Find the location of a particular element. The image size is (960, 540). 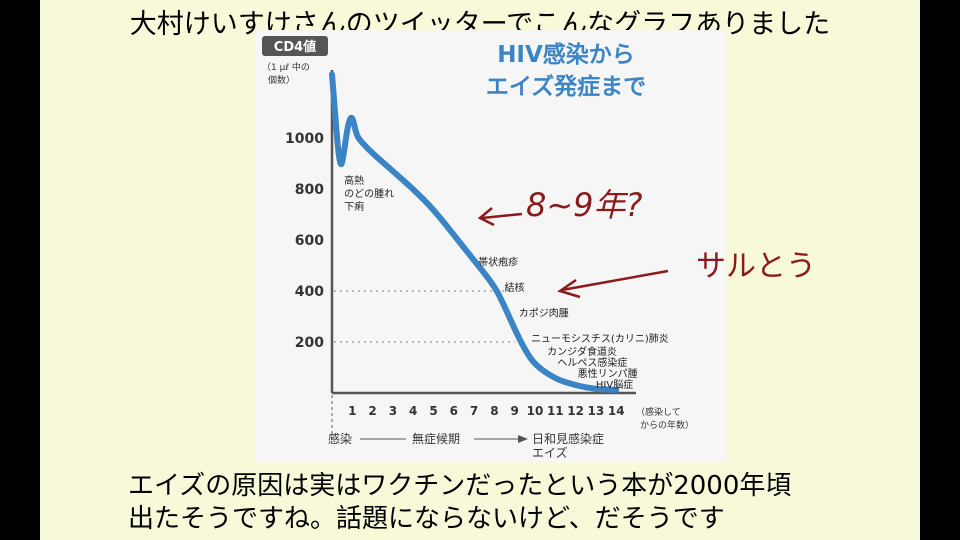

handwritten-years-note: 8~9年? is located at coordinates (584, 205).